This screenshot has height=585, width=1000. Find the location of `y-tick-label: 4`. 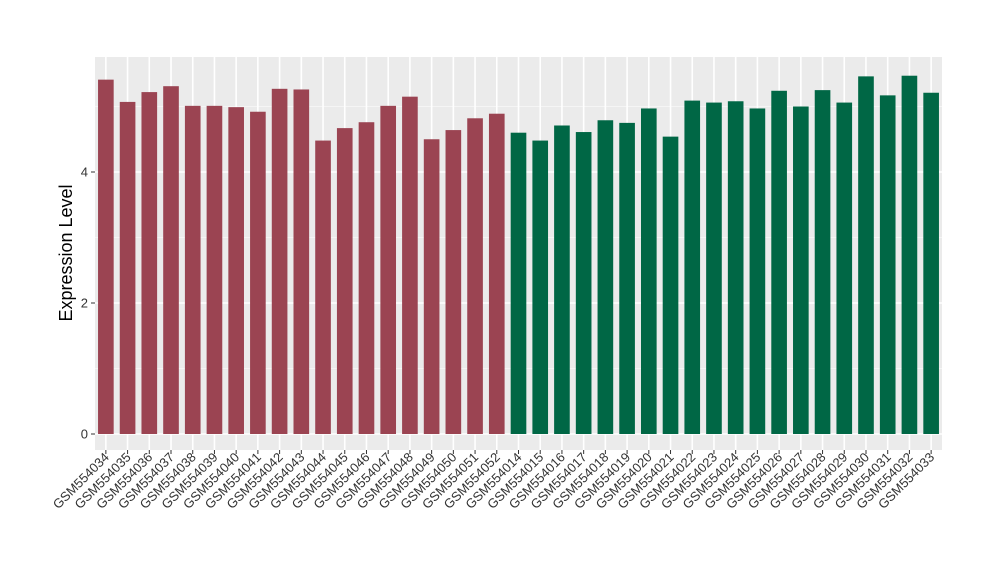

y-tick-label: 4 is located at coordinates (84, 172).